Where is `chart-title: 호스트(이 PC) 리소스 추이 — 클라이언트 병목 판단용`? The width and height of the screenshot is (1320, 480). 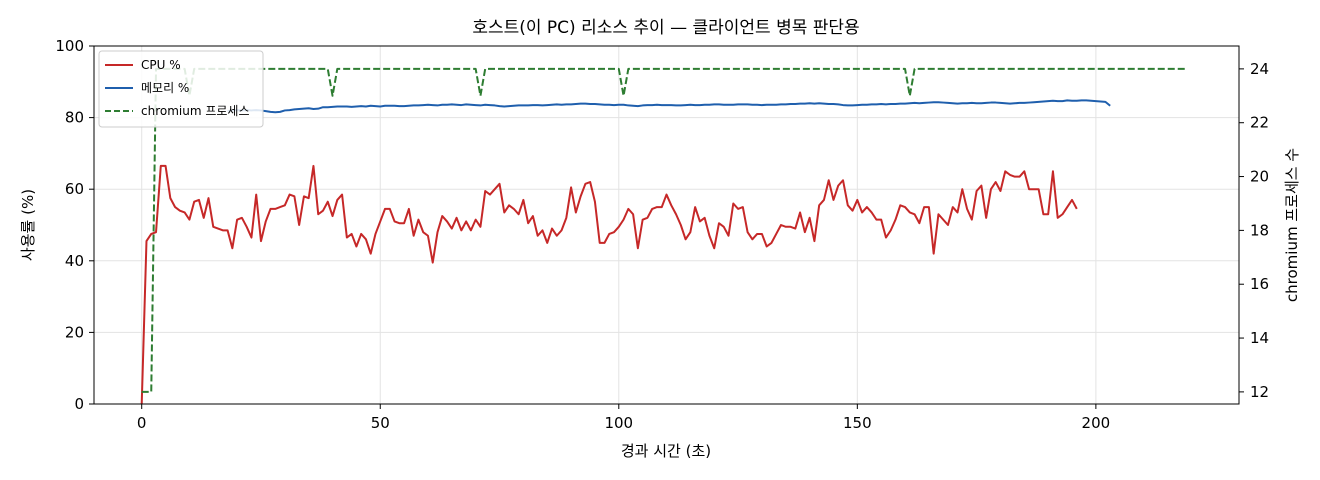 chart-title: 호스트(이 PC) 리소스 추이 — 클라이언트 병목 판단용 is located at coordinates (665, 28).